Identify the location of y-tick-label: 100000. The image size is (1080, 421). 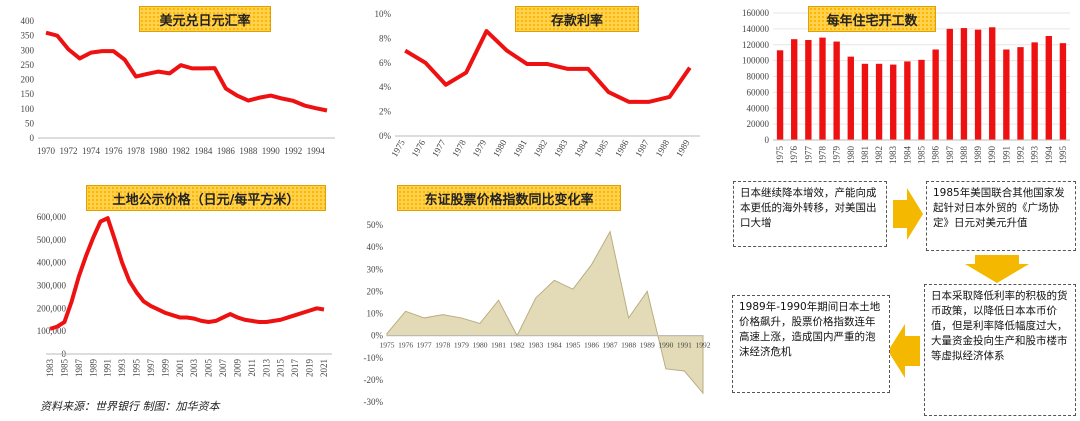
(756, 61).